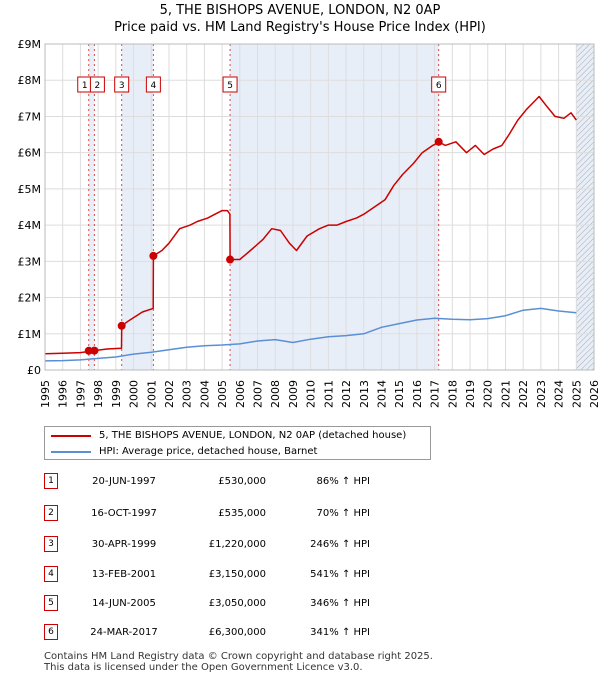 The height and width of the screenshot is (680, 600). Describe the element at coordinates (275, 394) in the screenshot. I see `x-tick-label: 2008` at that location.